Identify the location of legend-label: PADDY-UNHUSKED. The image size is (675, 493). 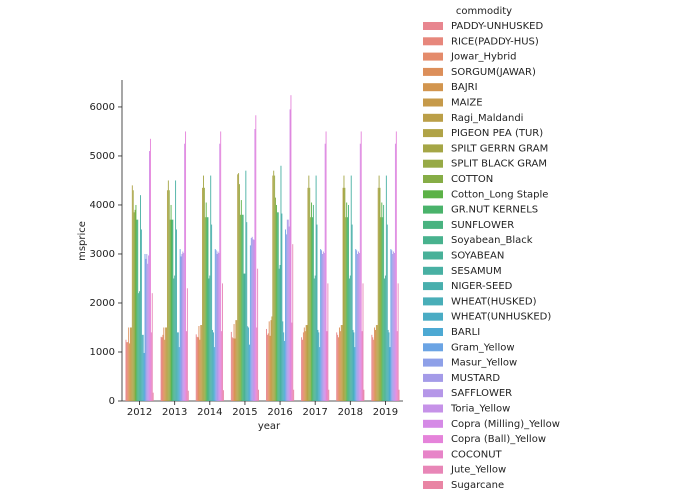
(497, 26).